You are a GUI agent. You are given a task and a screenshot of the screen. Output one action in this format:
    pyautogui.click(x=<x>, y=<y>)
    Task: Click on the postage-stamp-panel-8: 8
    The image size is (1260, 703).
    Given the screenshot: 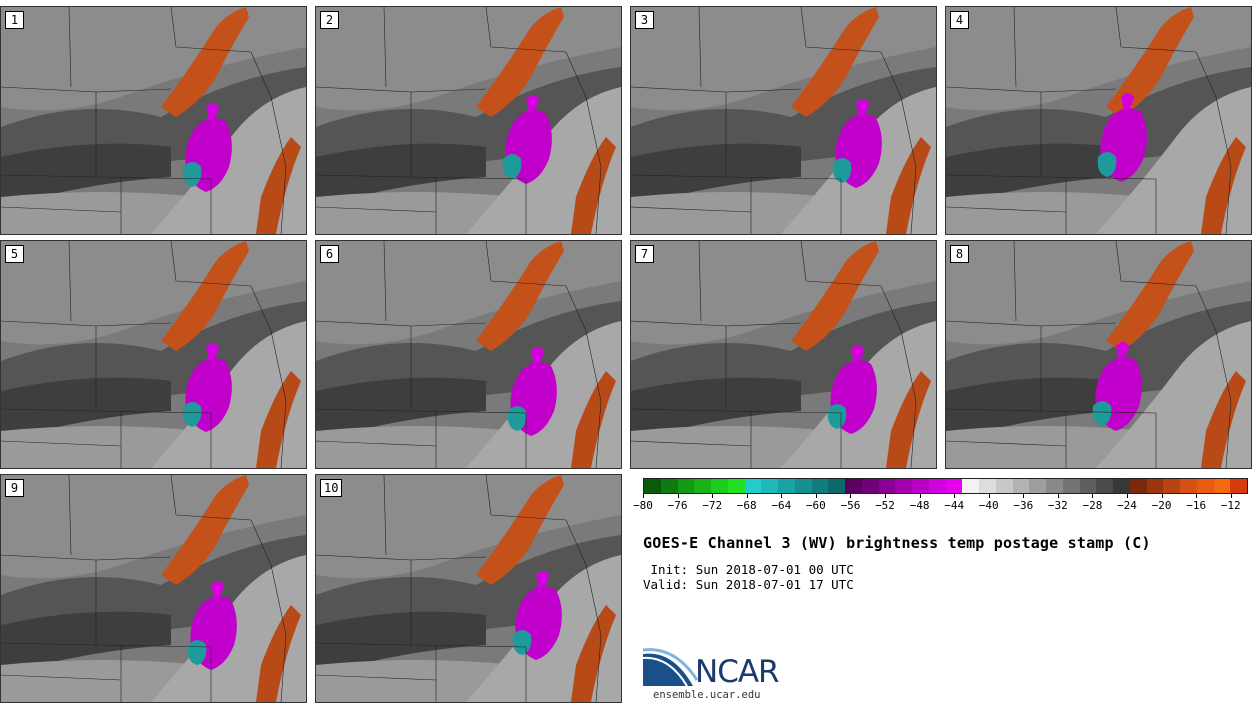 What is the action you would take?
    pyautogui.click(x=1098, y=354)
    